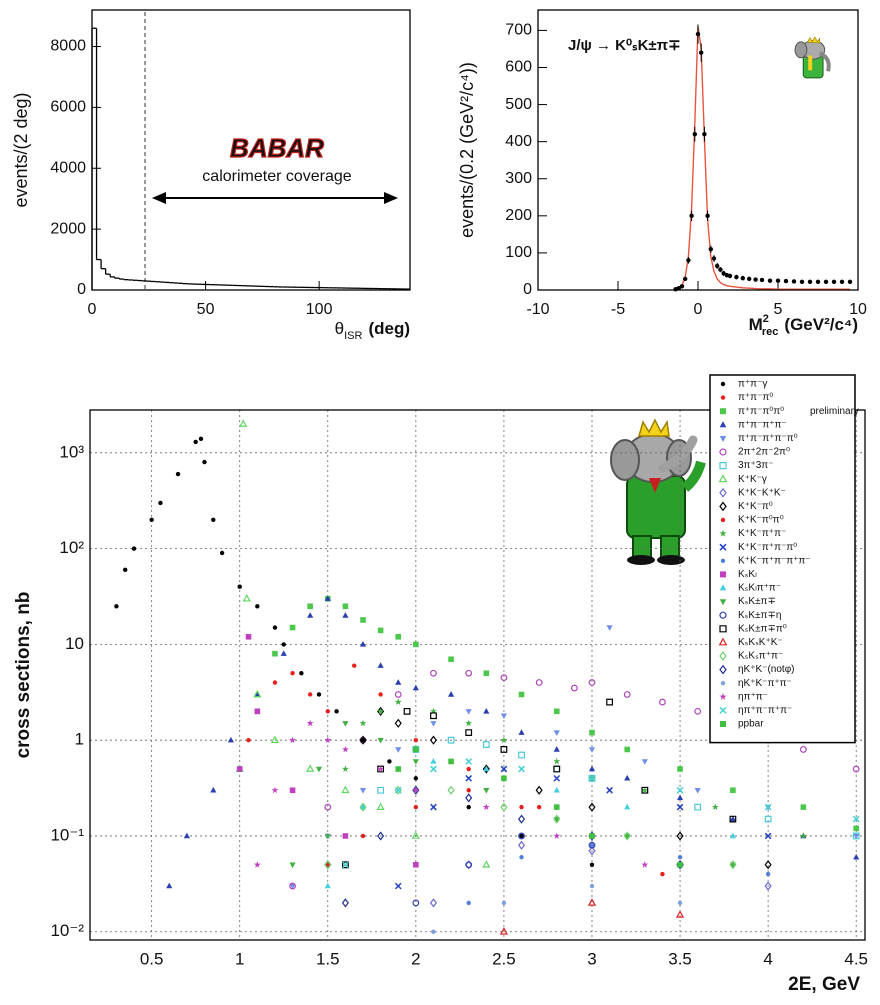  What do you see at coordinates (774, 560) in the screenshot?
I see `legend-label: K⁺K⁻π⁺π⁻π⁺π⁻` at bounding box center [774, 560].